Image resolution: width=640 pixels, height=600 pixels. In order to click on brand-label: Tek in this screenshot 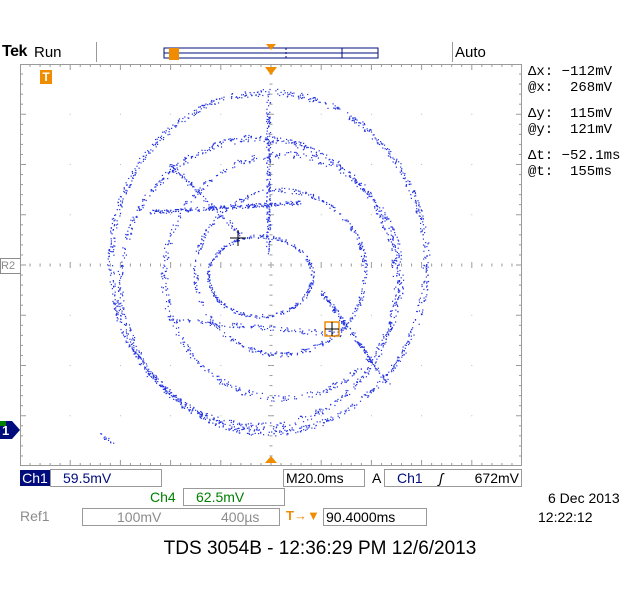, I will do `click(14, 51)`.